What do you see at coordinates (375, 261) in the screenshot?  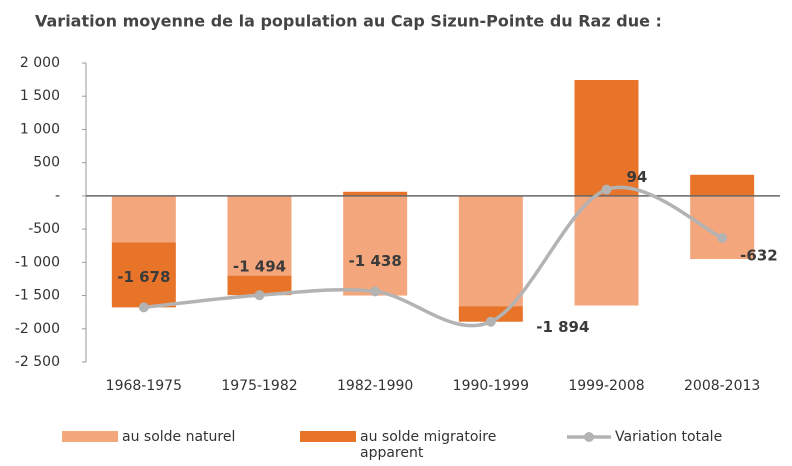 I see `data-label: -1 438` at bounding box center [375, 261].